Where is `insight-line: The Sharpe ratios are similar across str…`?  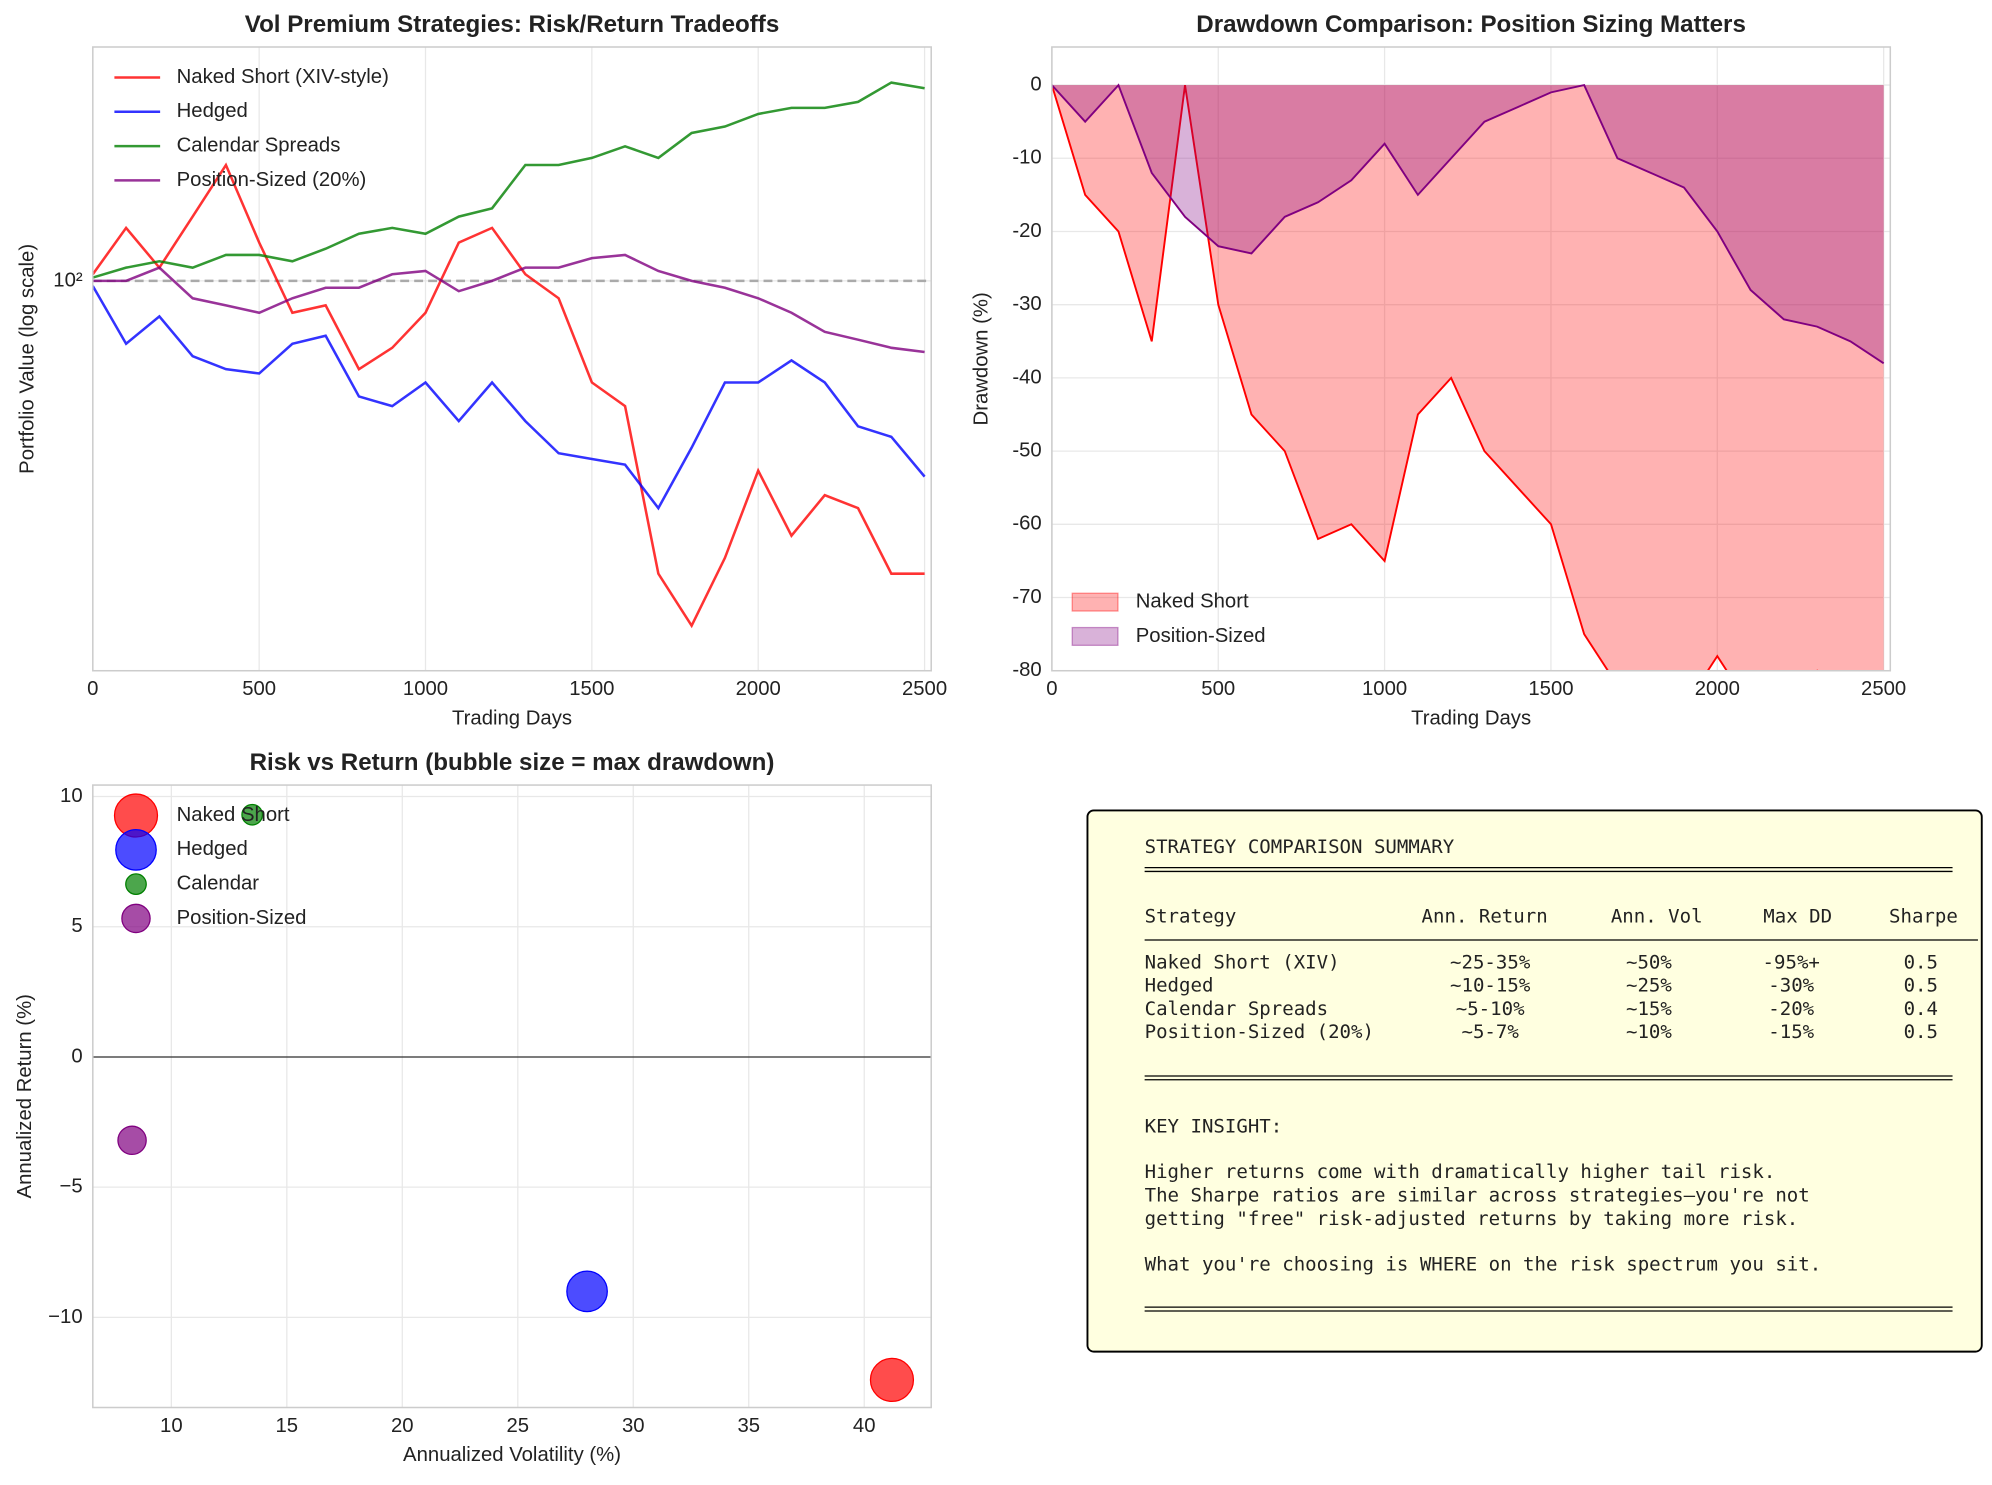 insight-line: The Sharpe ratios are similar across str… is located at coordinates (1477, 1196).